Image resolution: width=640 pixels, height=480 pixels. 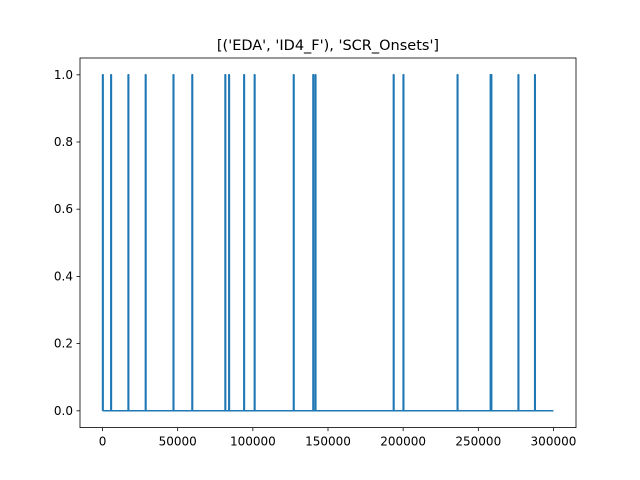 I want to click on y-tick-label: 0.0, so click(x=63, y=411).